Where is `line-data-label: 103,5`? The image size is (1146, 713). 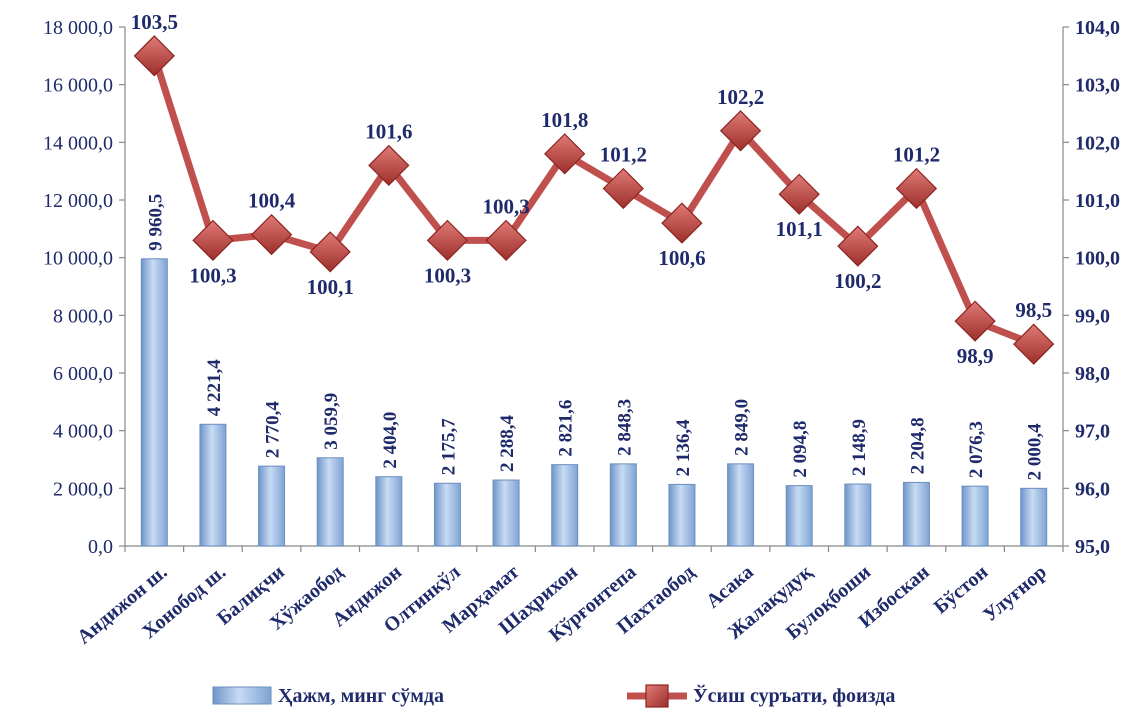
line-data-label: 103,5 is located at coordinates (154, 22).